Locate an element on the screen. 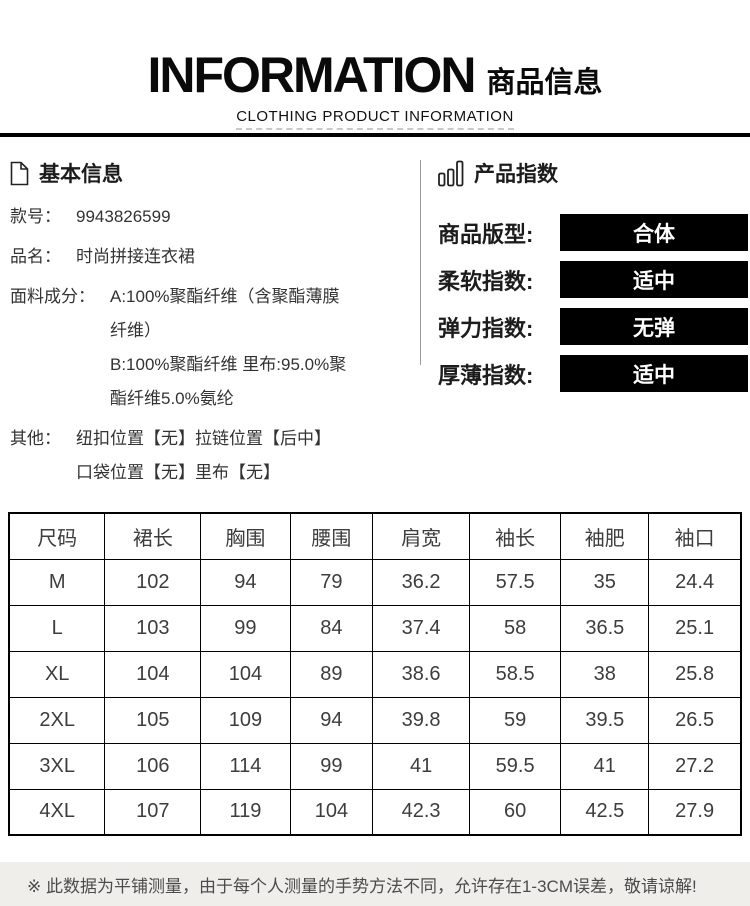 The image size is (750, 906). info-row-model-number: 款号： 9943826599 is located at coordinates (212, 217).